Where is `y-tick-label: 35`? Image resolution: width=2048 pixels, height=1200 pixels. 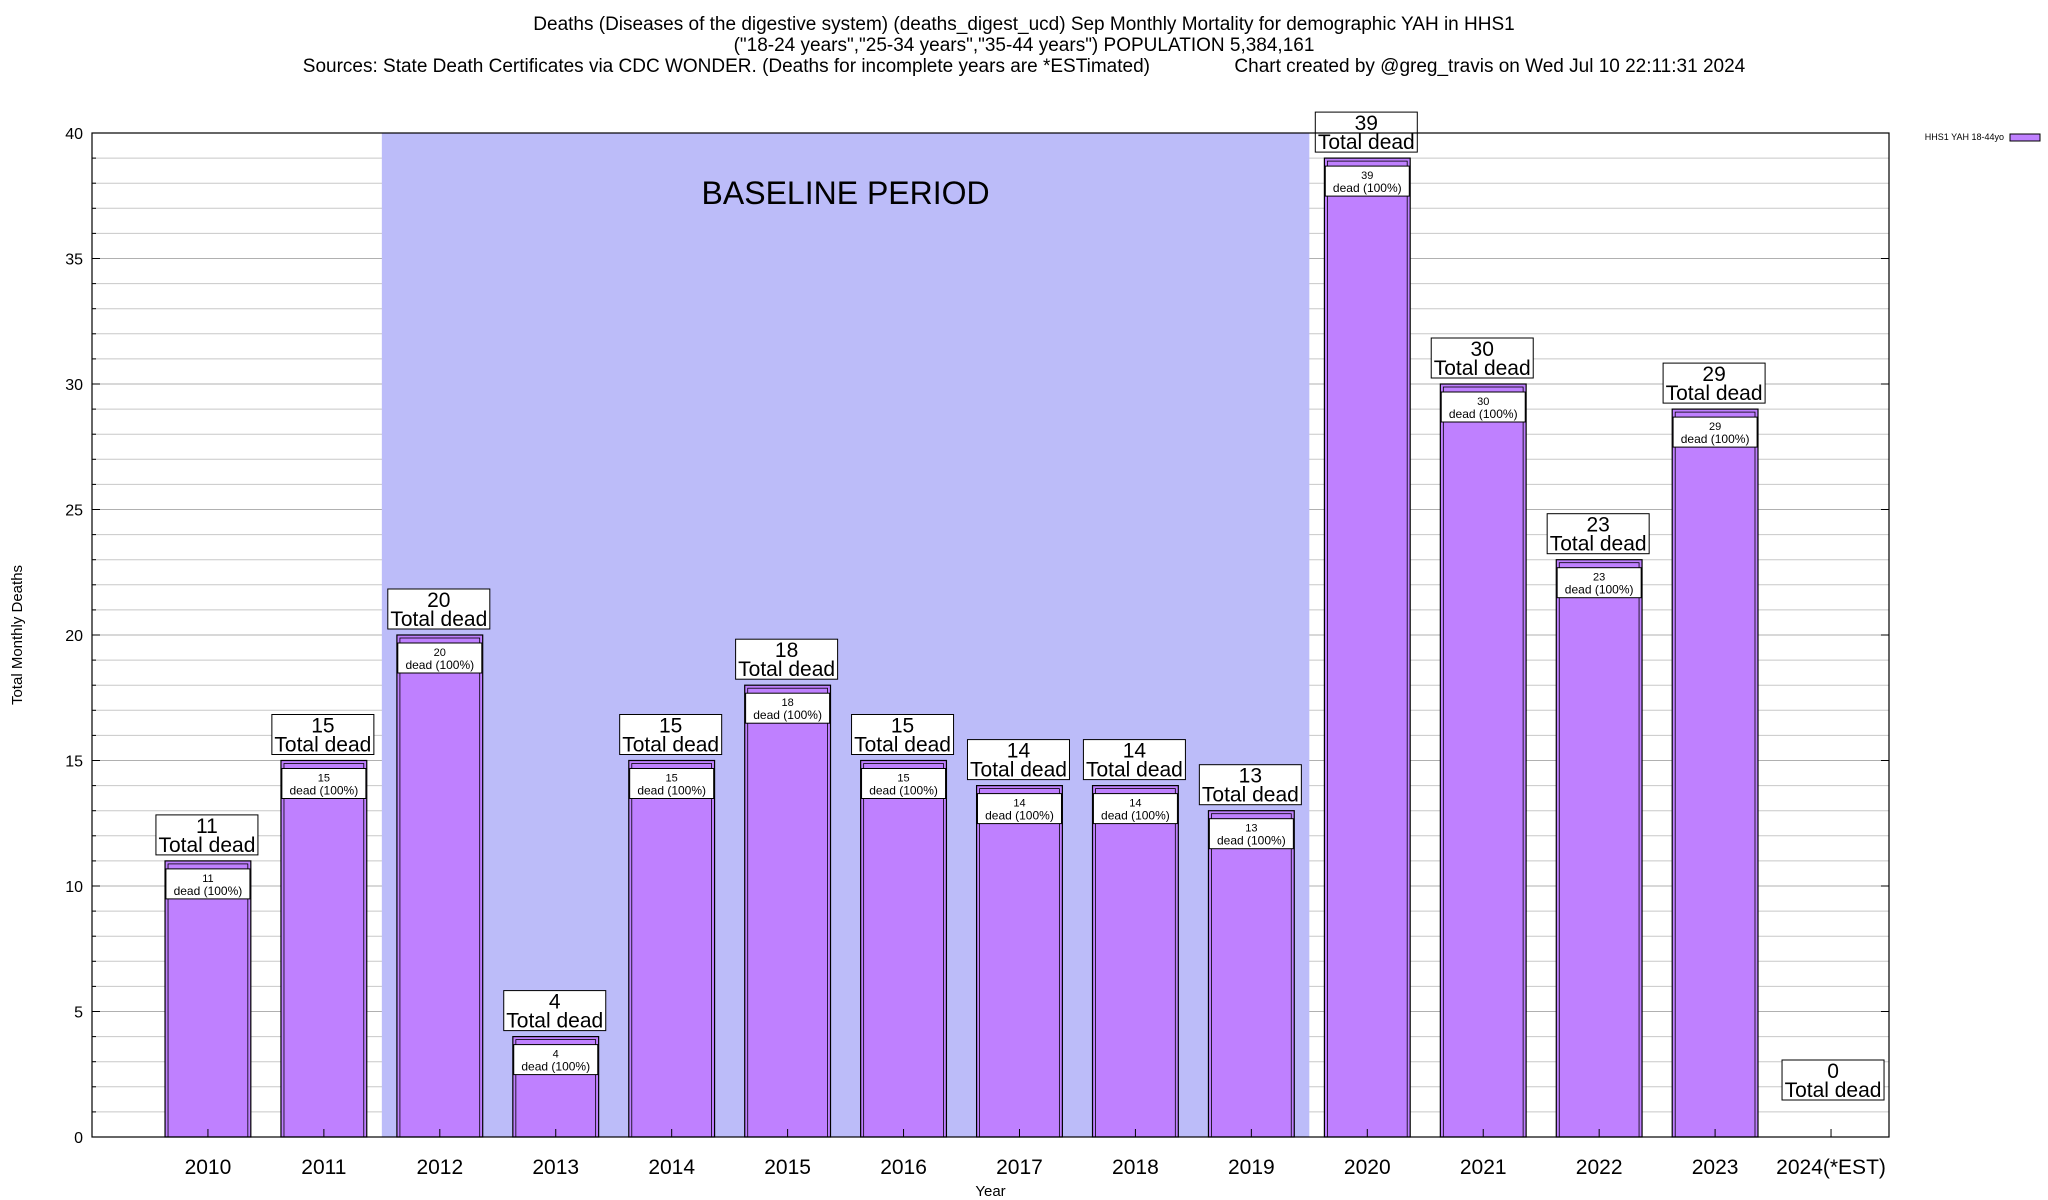 y-tick-label: 35 is located at coordinates (74, 260).